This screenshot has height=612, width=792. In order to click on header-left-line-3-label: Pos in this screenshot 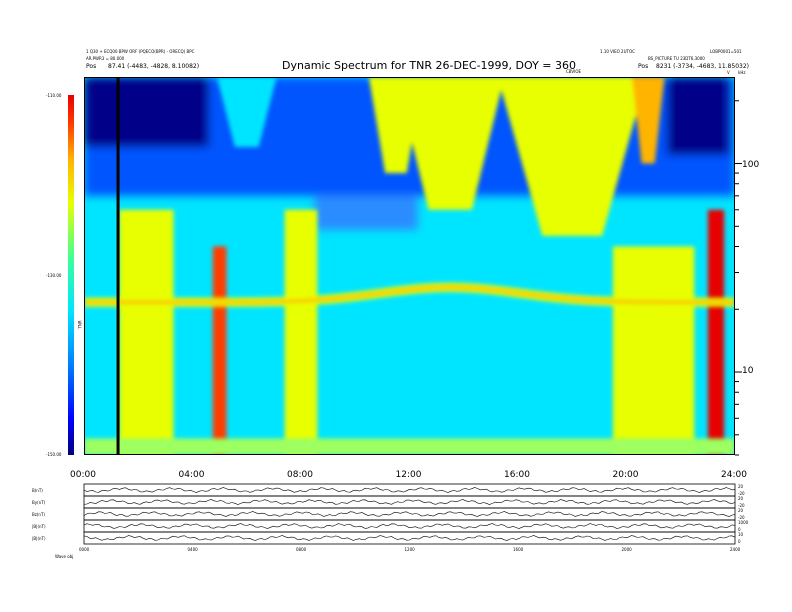, I will do `click(91, 66)`.